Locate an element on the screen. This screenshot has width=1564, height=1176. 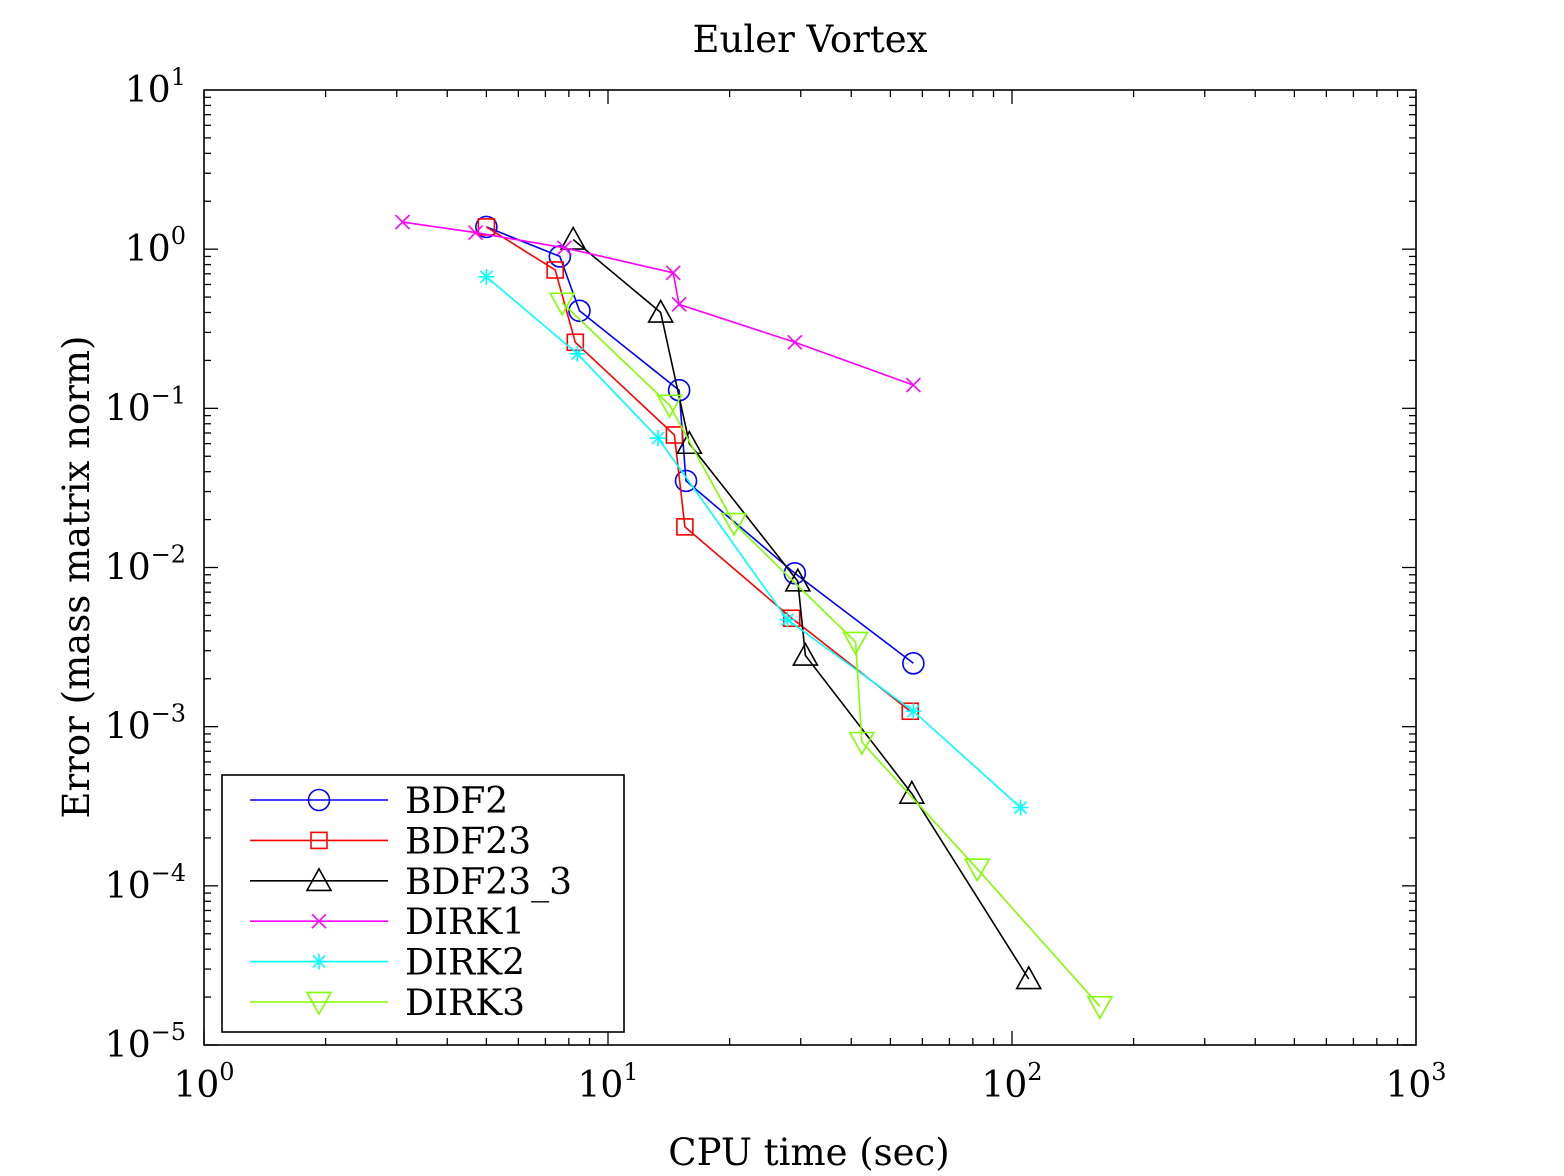
x-tick-label: 10³ is located at coordinates (1415, 1082).